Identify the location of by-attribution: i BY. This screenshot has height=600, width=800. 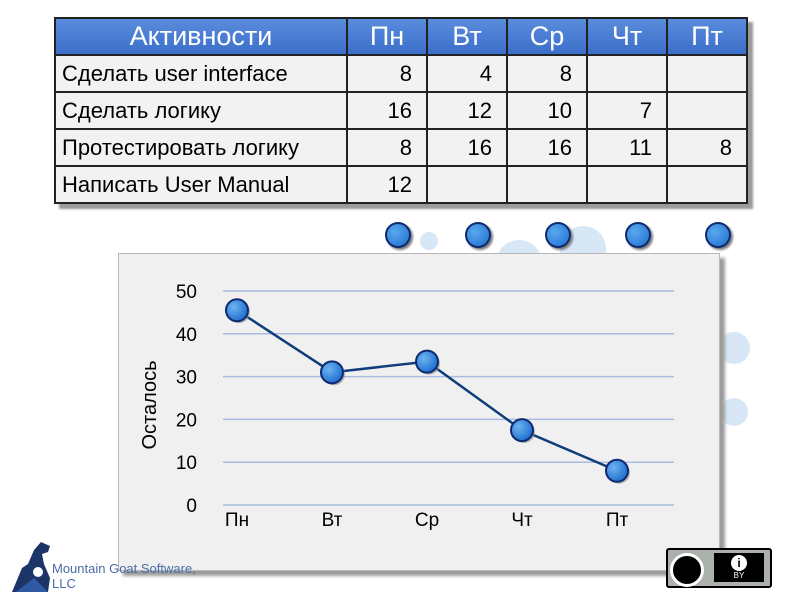
(739, 567).